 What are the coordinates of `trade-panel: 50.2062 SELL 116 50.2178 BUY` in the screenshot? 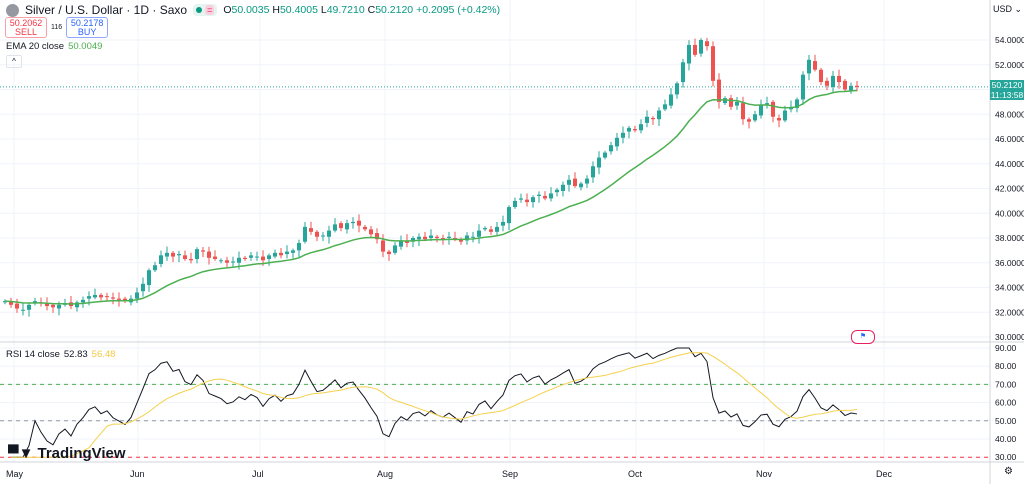 It's located at (57, 27).